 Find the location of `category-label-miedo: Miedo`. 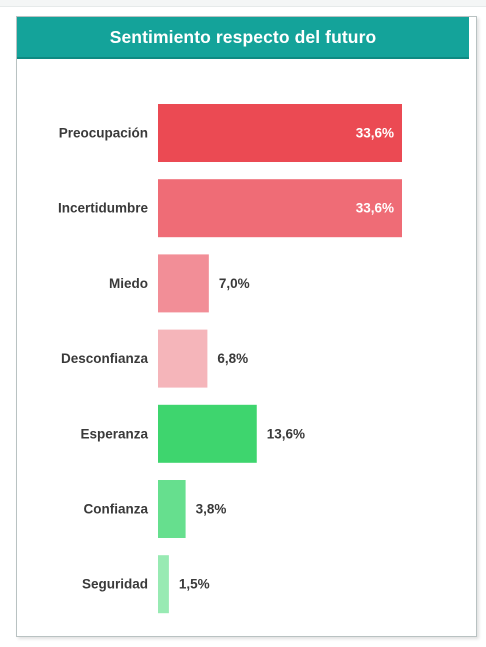

category-label-miedo: Miedo is located at coordinates (128, 283).